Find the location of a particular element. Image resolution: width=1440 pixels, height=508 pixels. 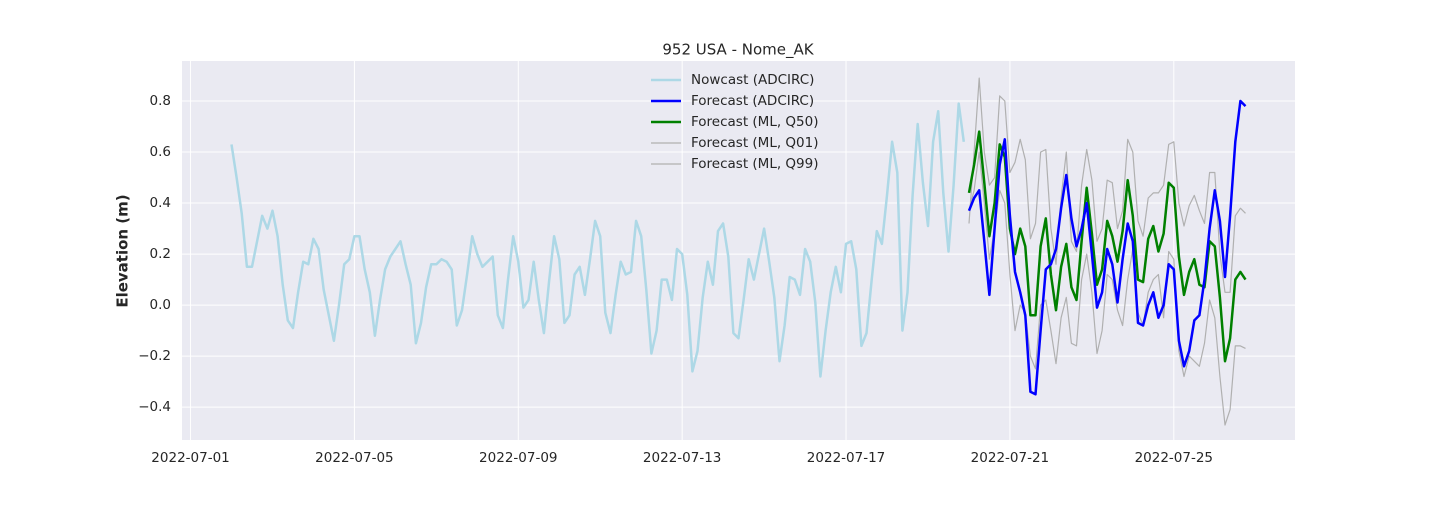

y-tick-label: −0.4 is located at coordinates (154, 407).